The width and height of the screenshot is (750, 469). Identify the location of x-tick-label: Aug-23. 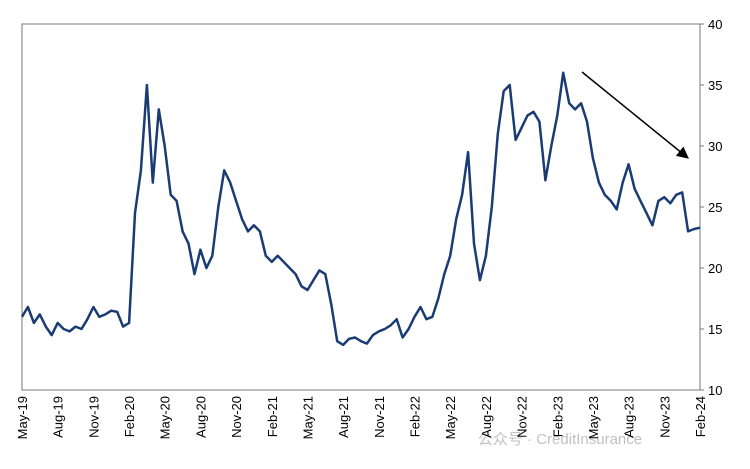
(629, 417).